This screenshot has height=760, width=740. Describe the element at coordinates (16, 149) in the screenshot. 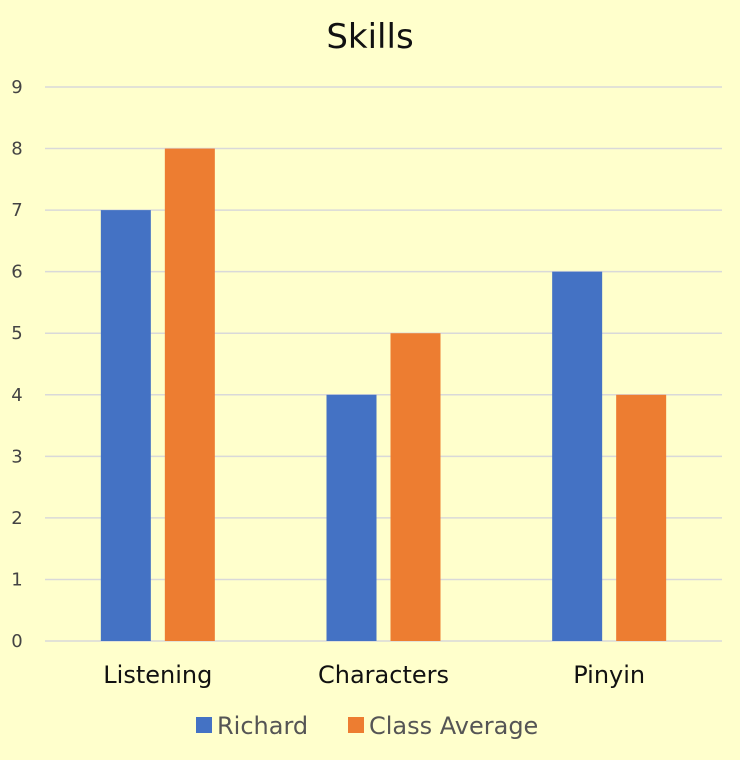

I see `y-tick-label: 8` at that location.